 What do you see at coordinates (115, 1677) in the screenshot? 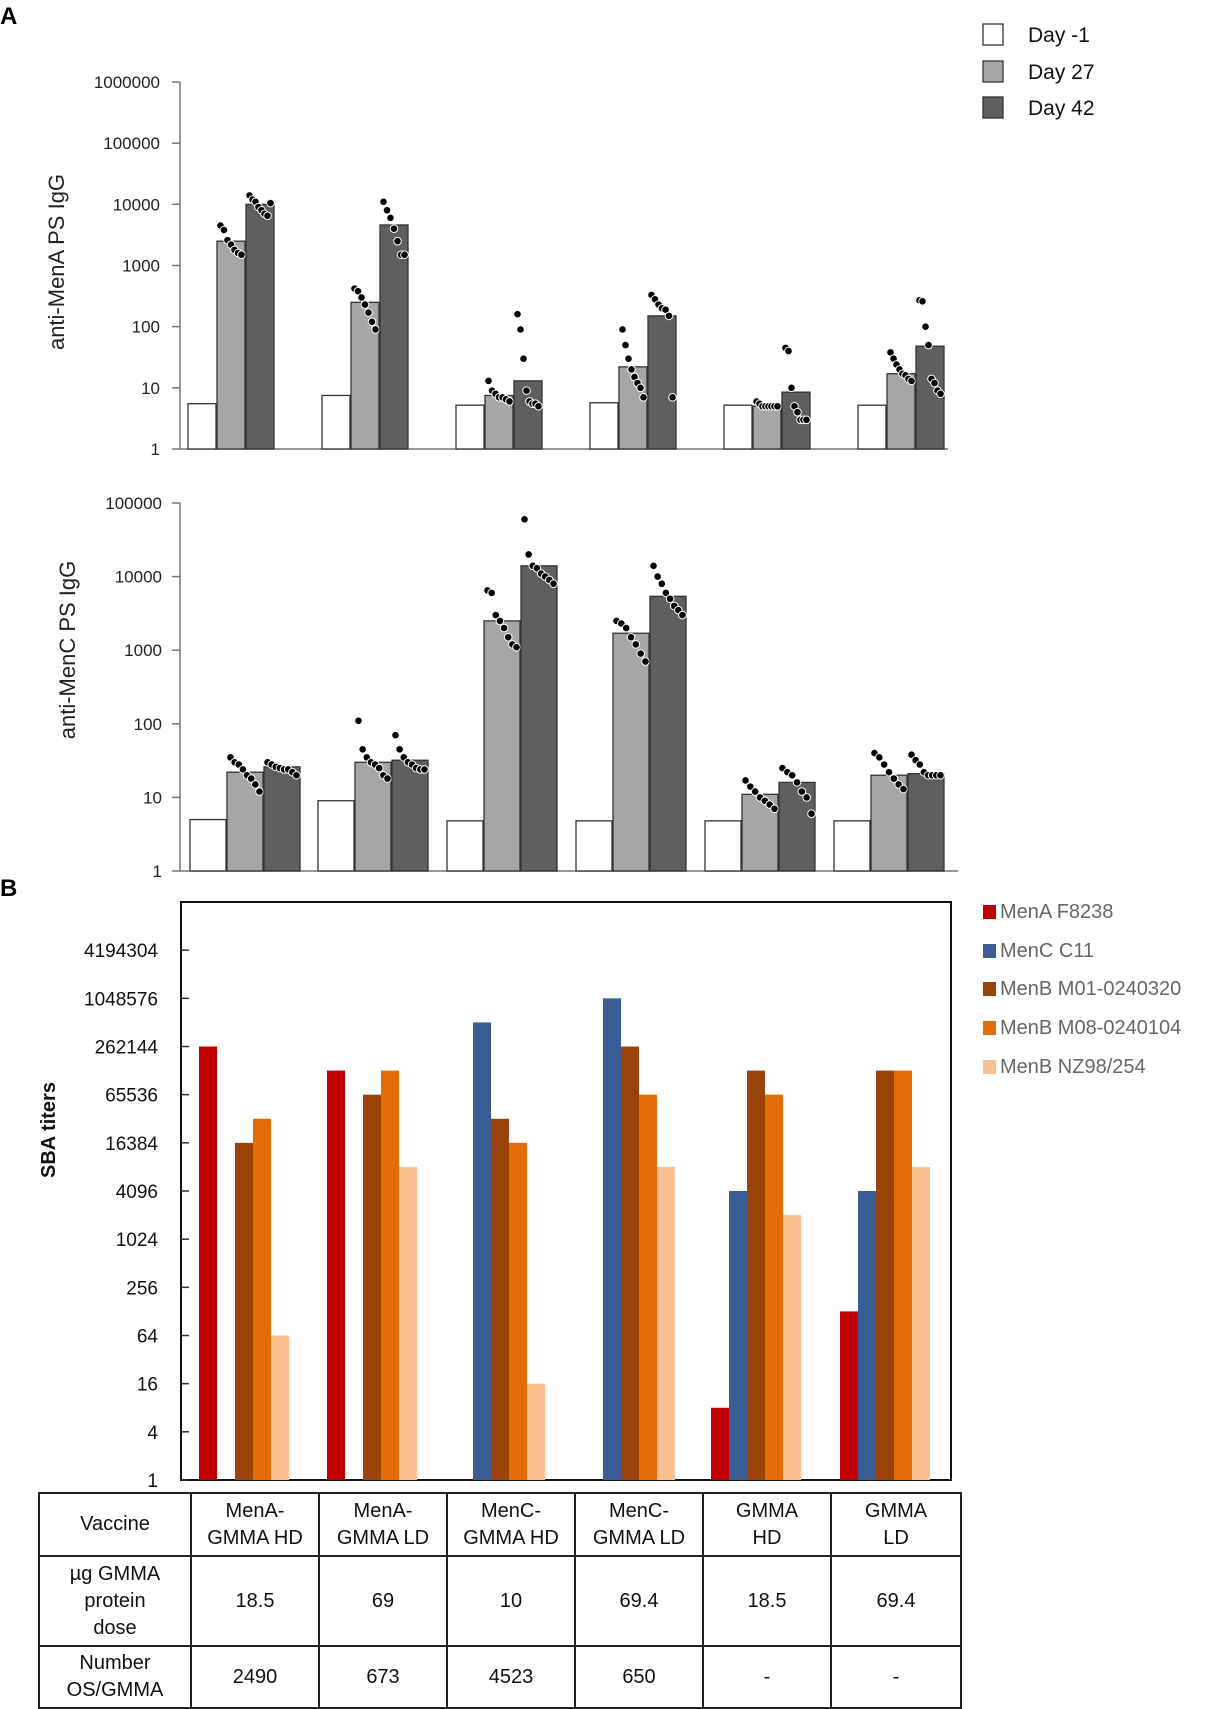
I see `table-header-os: Number OS/GMMA` at bounding box center [115, 1677].